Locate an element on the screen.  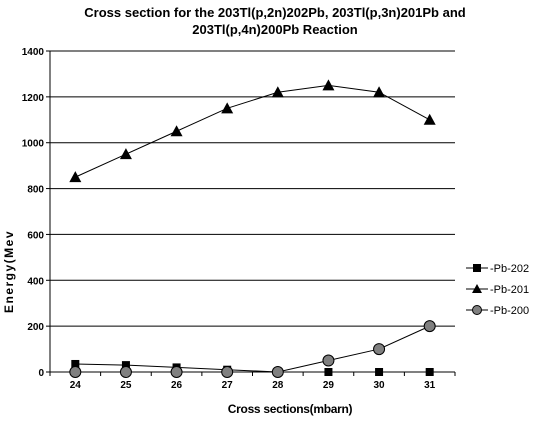
y-axis-label: Energy(Mev is located at coordinates (9, 271).